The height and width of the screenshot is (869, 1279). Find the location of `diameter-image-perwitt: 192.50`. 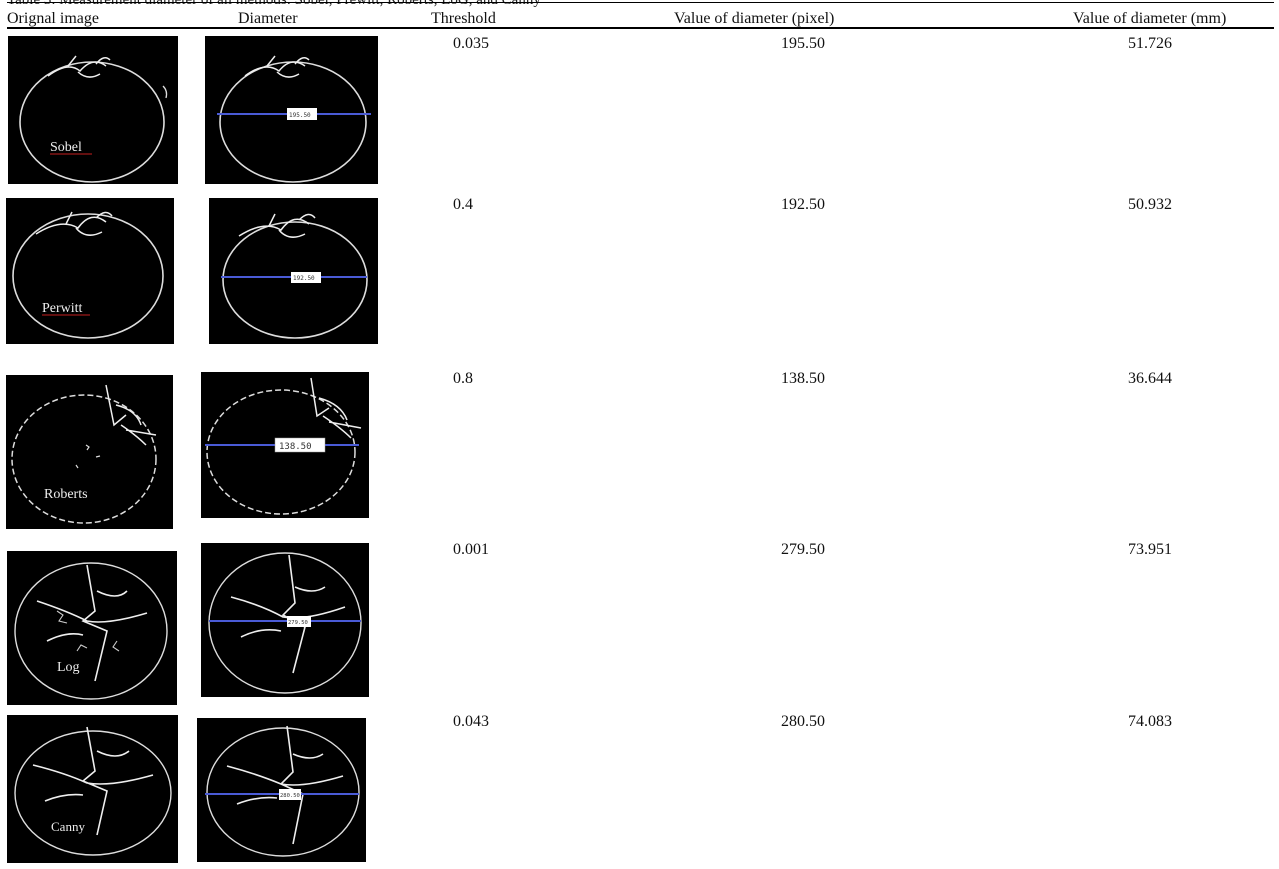

diameter-image-perwitt: 192.50 is located at coordinates (293, 271).